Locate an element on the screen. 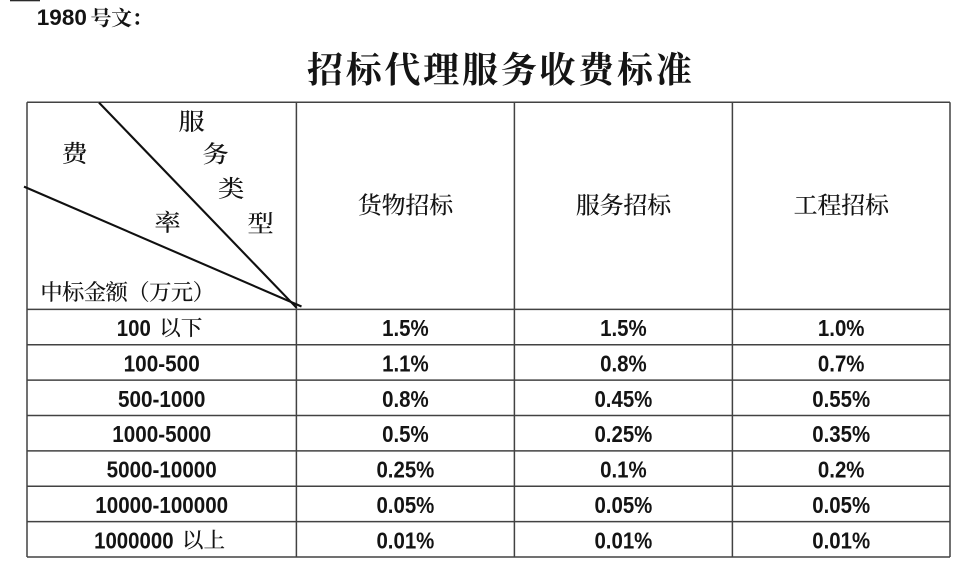  svg-text: 1.0% is located at coordinates (841, 328).